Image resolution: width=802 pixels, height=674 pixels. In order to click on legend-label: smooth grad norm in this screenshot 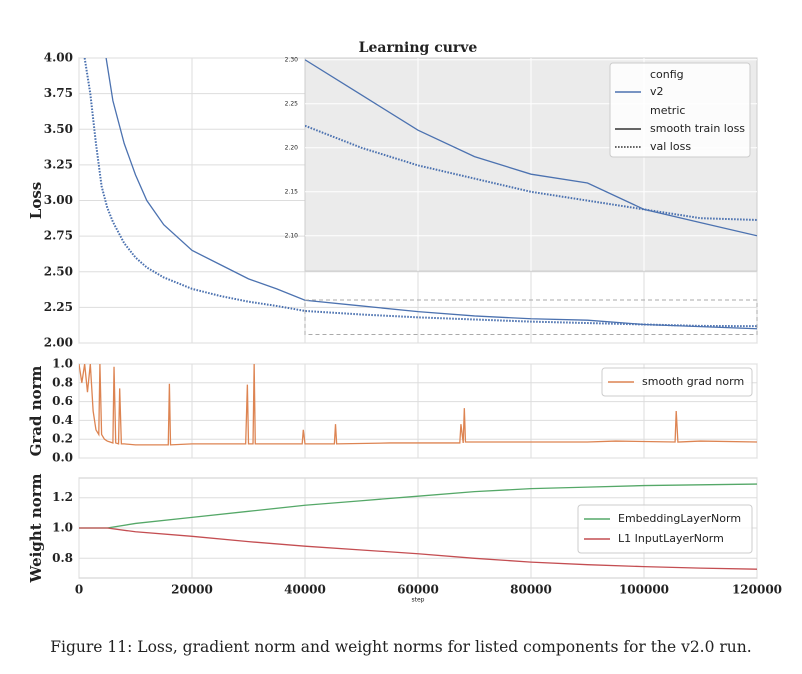, I will do `click(693, 381)`.